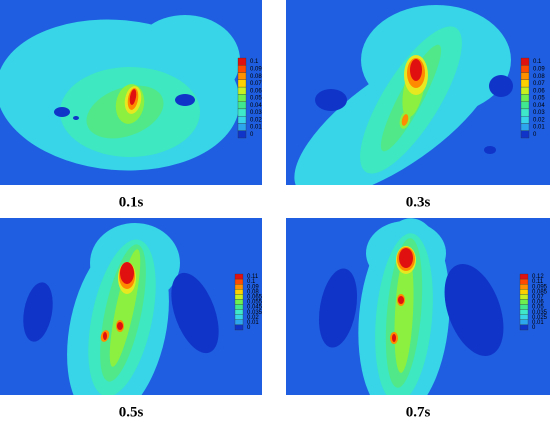 The height and width of the screenshot is (424, 550). Describe the element at coordinates (540, 292) in the screenshot. I see `colorbar-label: 0.085` at that location.